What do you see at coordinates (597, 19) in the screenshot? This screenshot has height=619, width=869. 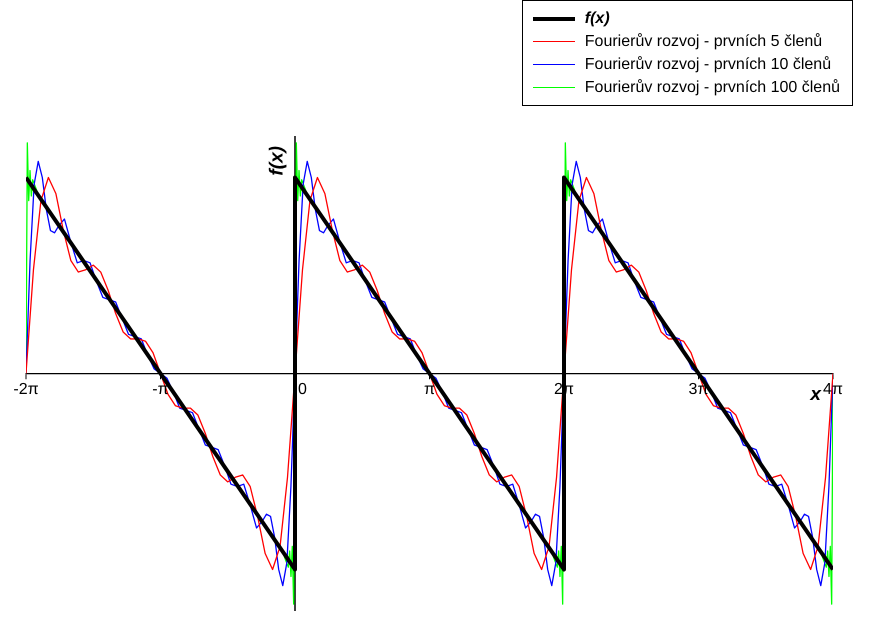 I see `legend-label: f(x)` at bounding box center [597, 19].